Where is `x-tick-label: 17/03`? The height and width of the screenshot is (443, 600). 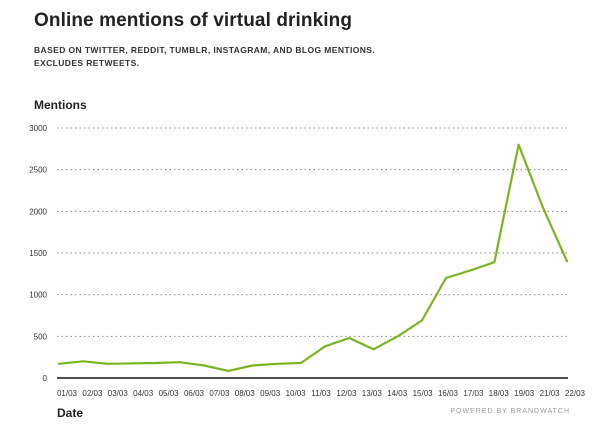 x-tick-label: 17/03 is located at coordinates (473, 393).